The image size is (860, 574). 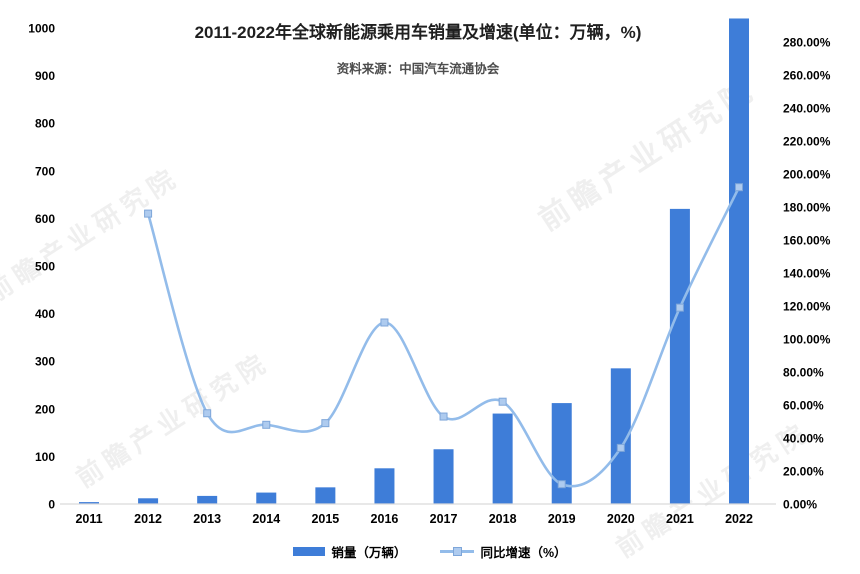 What do you see at coordinates (807, 175) in the screenshot?
I see `right-axis-tick-200: 200.00%` at bounding box center [807, 175].